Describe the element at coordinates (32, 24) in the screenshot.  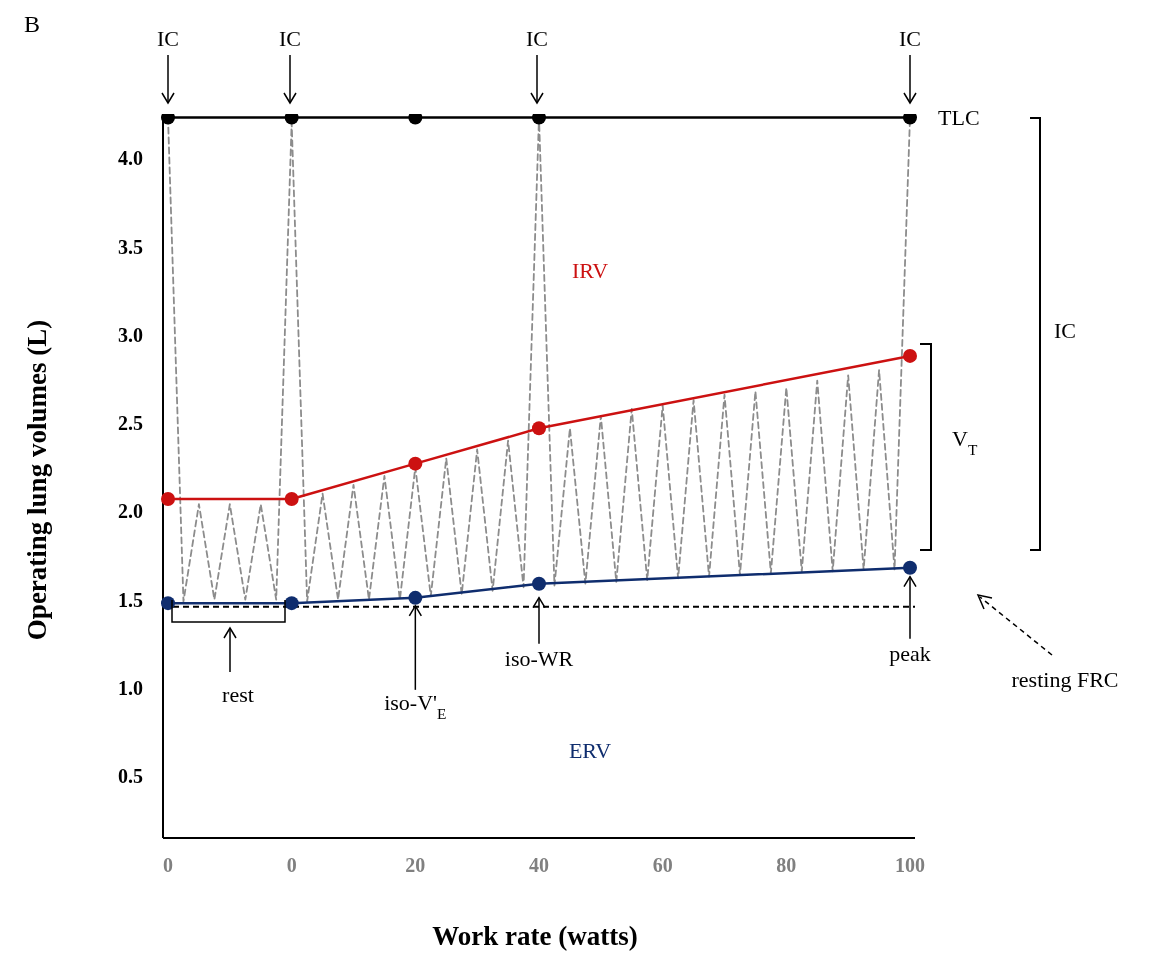
I see `chart-title: B` at that location.